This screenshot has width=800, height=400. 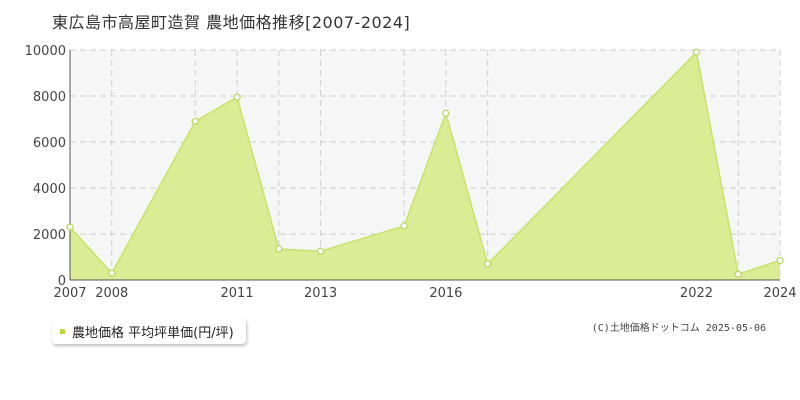 I want to click on y-tick-label: 2000, so click(x=49, y=235).